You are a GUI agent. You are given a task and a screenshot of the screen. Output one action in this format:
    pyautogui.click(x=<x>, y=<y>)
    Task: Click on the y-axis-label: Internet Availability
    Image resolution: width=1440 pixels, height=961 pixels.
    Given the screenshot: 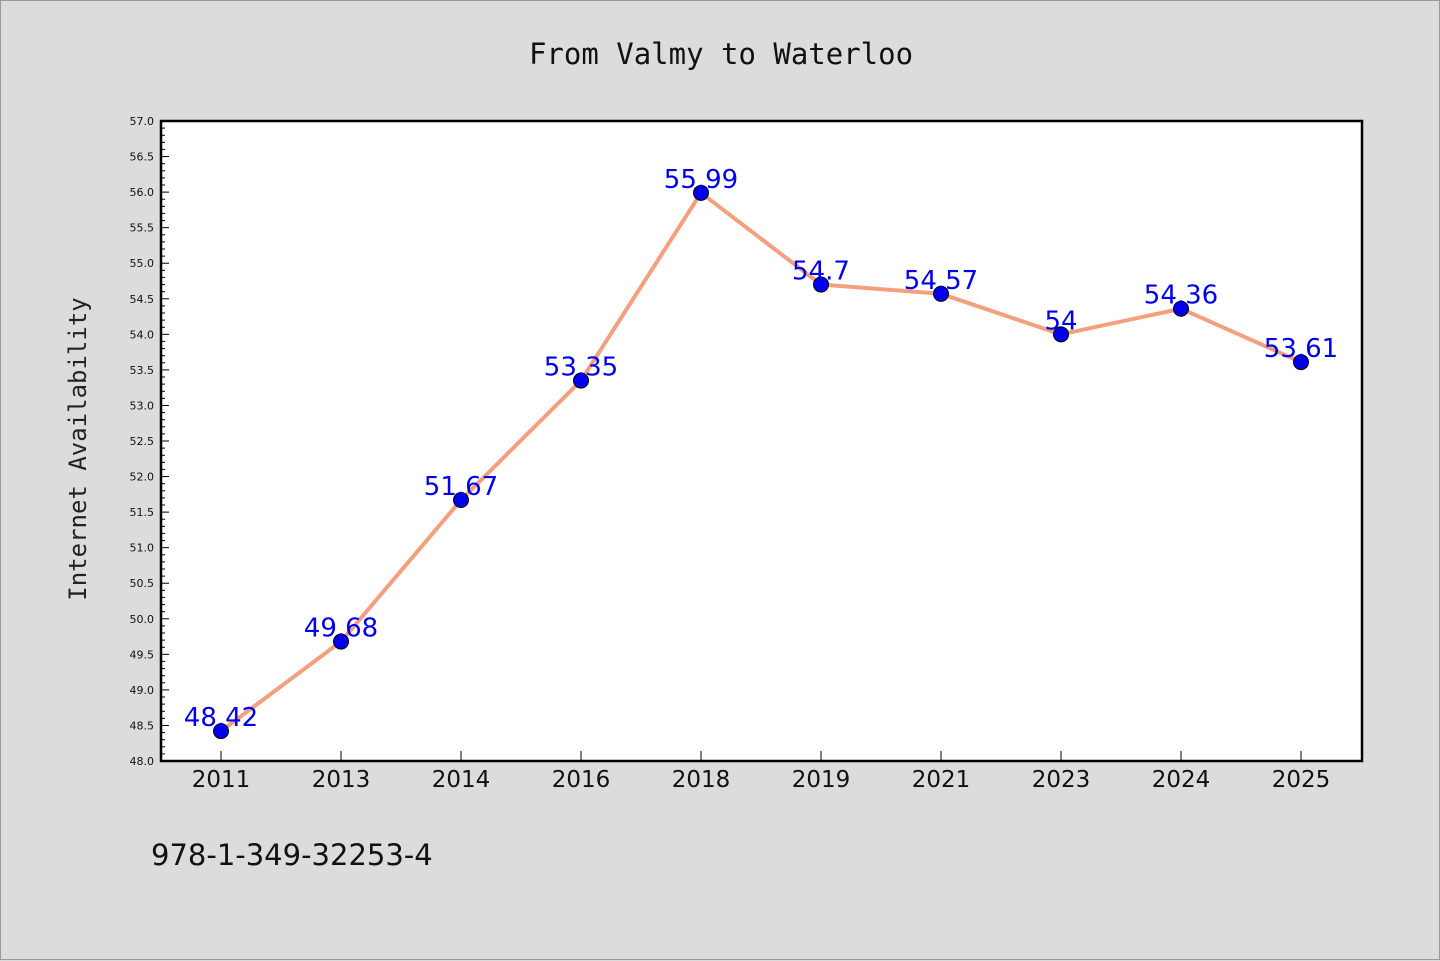 What is the action you would take?
    pyautogui.click(x=78, y=448)
    